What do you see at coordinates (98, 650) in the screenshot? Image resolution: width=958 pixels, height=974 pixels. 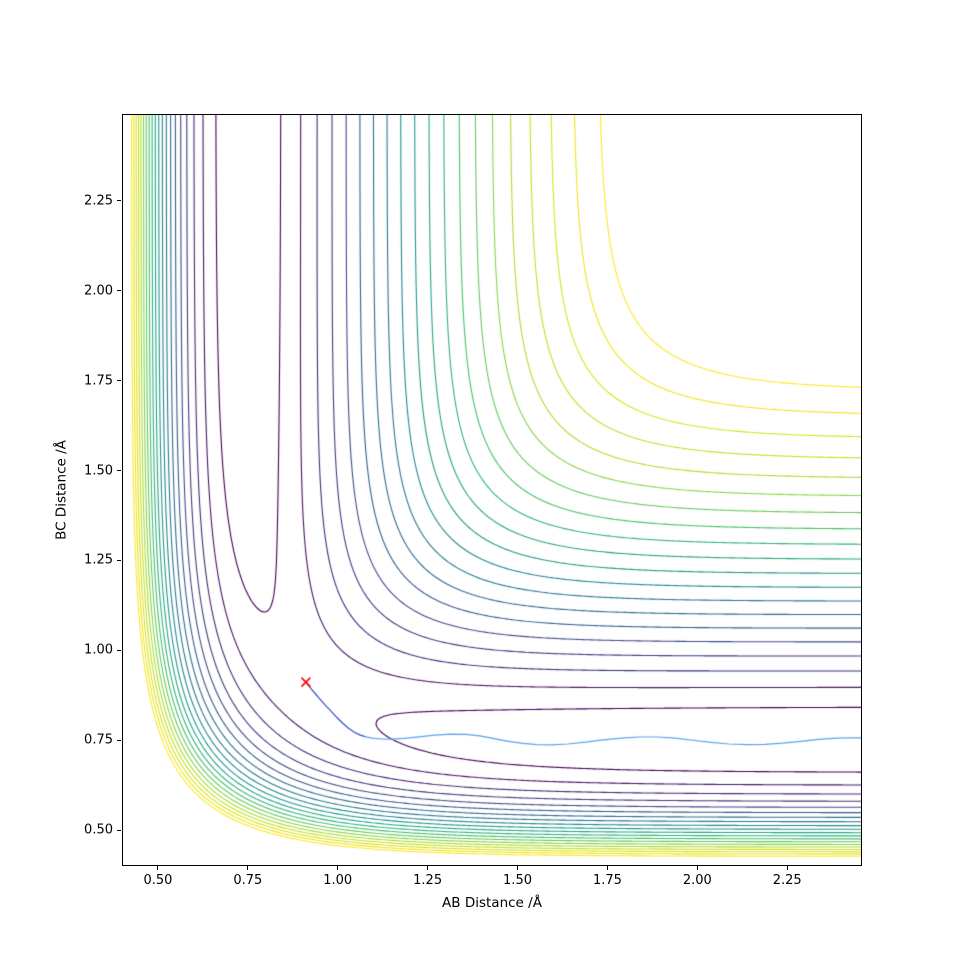 I see `y-tick-label: 1.00` at bounding box center [98, 650].